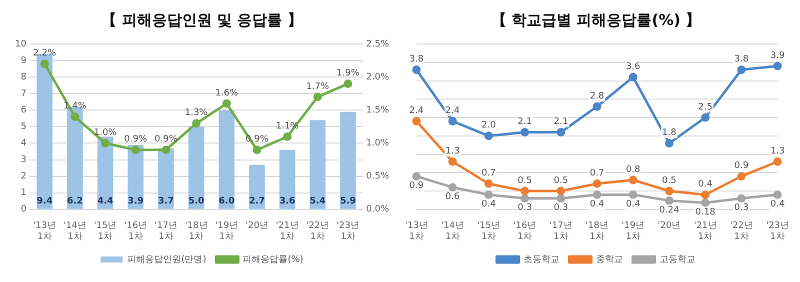  What do you see at coordinates (23, 93) in the screenshot?
I see `y-tick-label: 7` at bounding box center [23, 93].